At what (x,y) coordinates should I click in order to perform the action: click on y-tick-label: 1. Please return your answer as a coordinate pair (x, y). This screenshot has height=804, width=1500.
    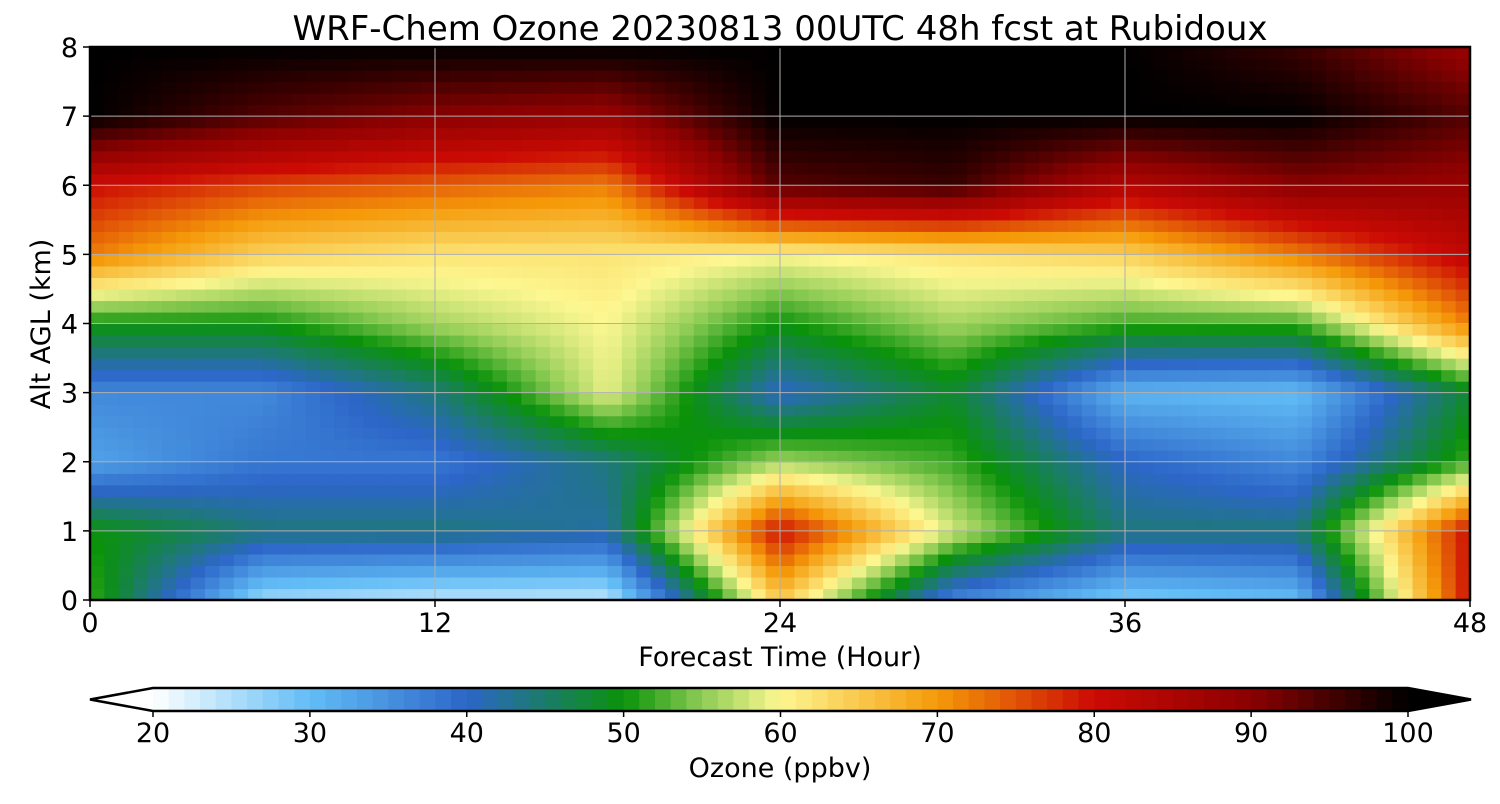
    Looking at the image, I should click on (69, 532).